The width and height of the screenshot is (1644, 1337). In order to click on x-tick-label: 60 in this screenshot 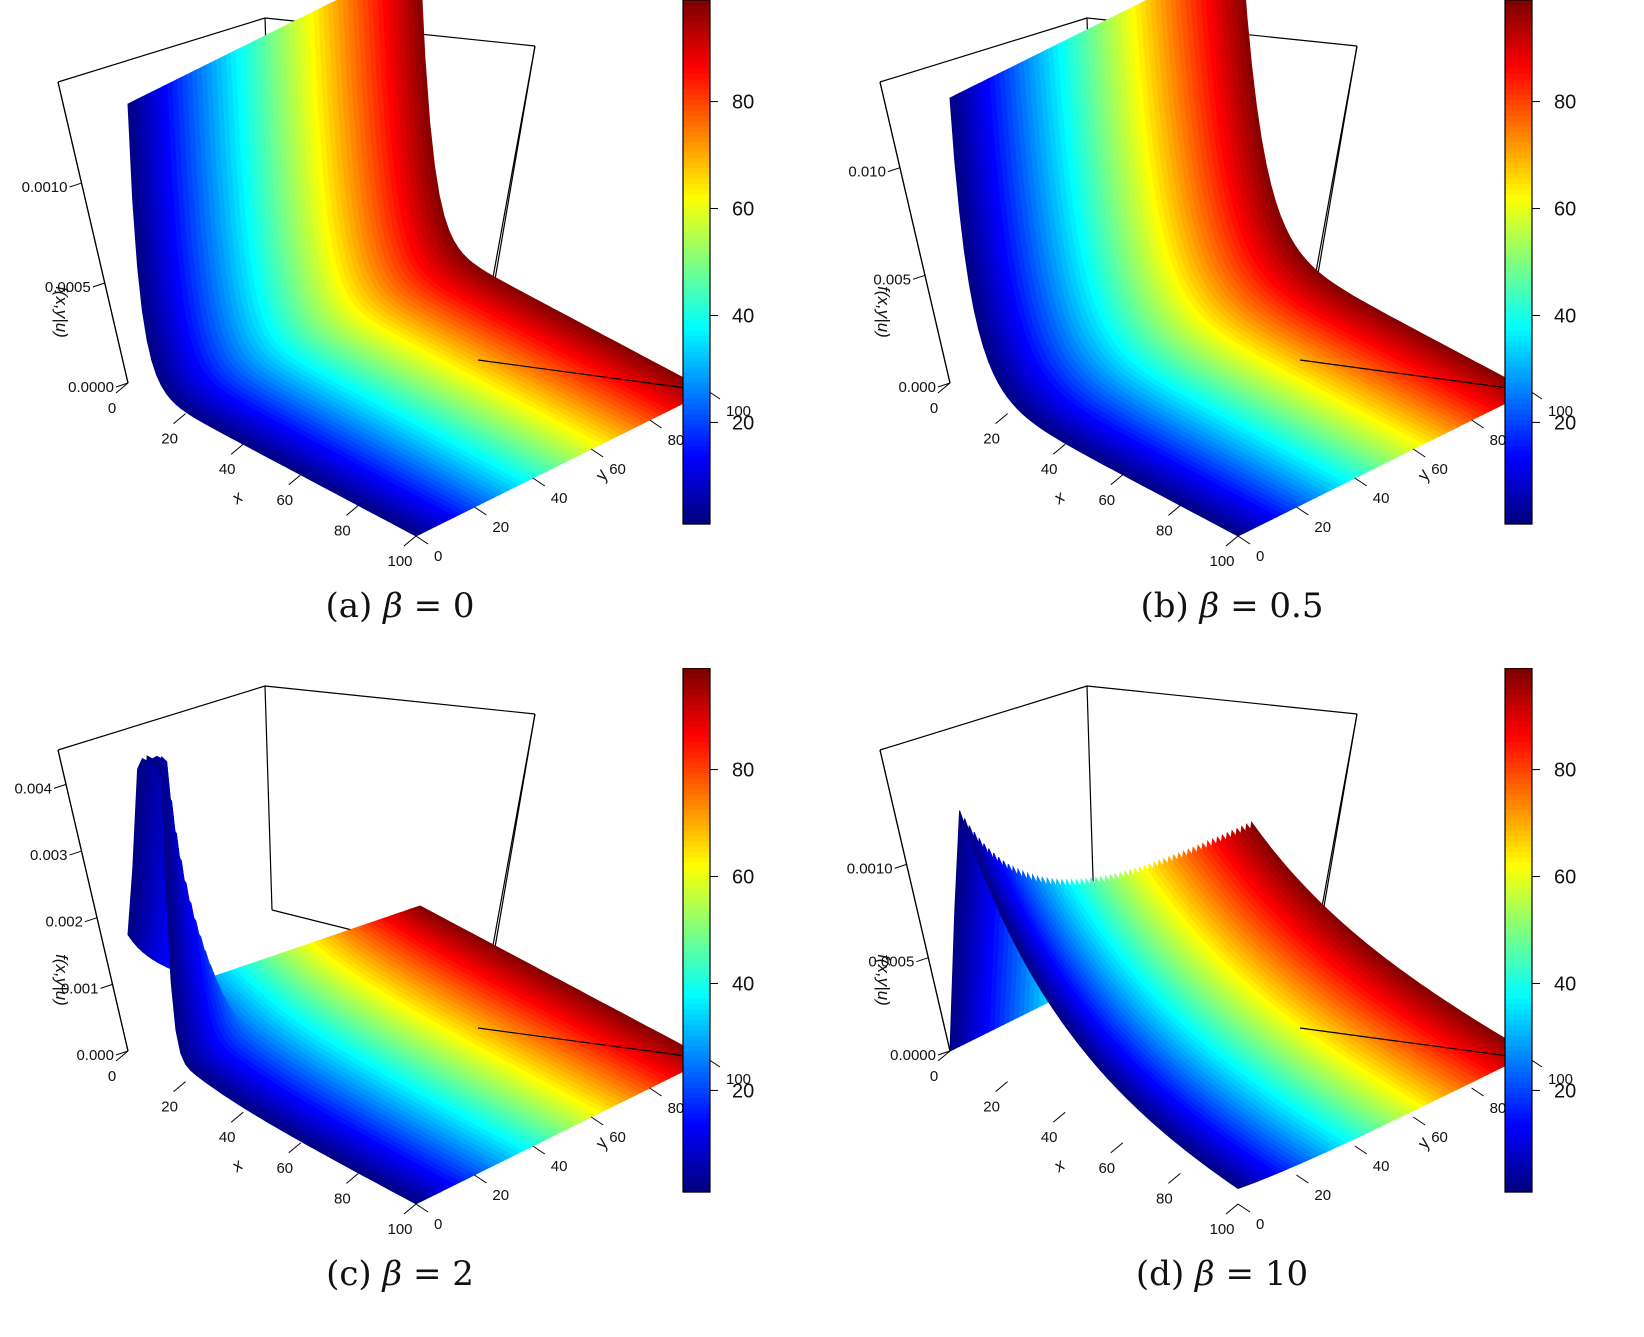, I will do `click(284, 500)`.